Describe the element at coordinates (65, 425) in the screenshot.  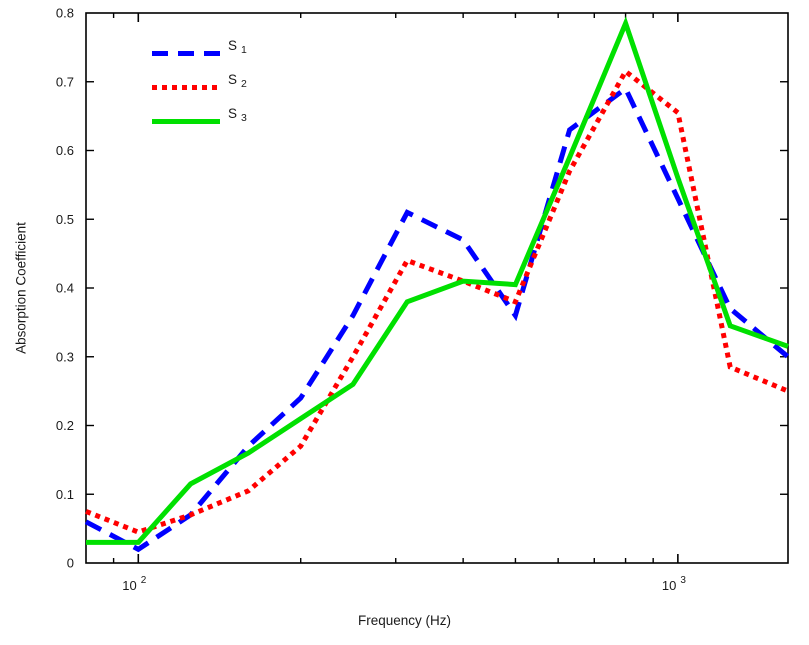
I see `y-tick-label: 0.2` at that location.